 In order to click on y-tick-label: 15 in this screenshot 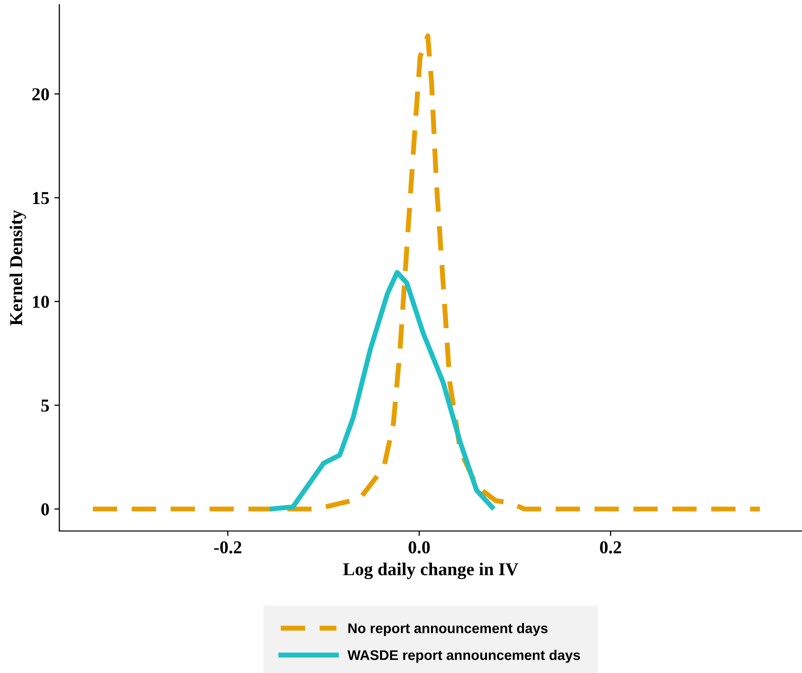, I will do `click(41, 198)`.